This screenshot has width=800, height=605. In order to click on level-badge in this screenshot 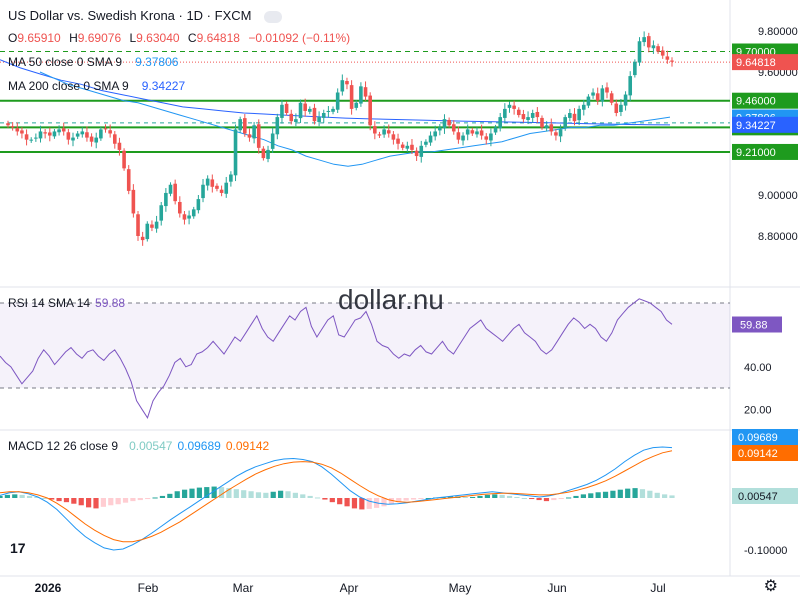, I will do `click(765, 100)`.